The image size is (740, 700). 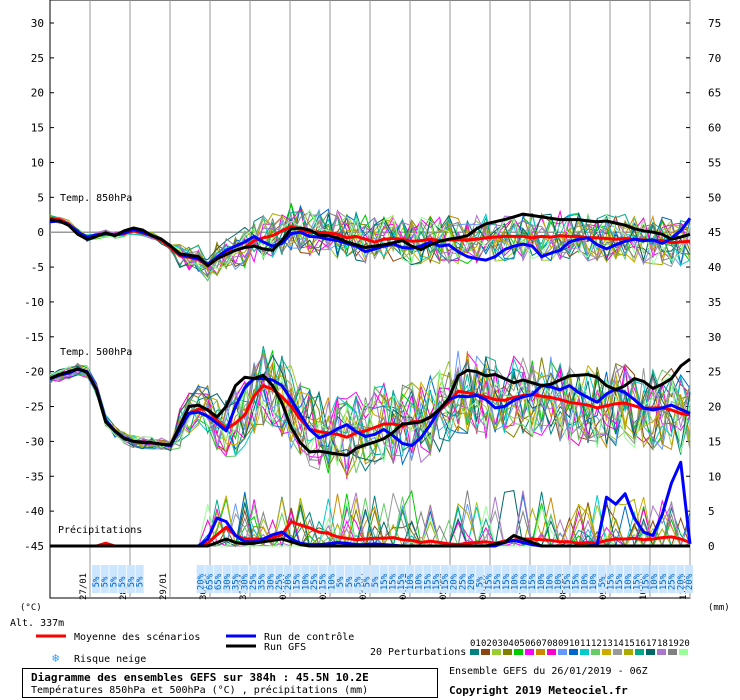 What do you see at coordinates (714, 162) in the screenshot?
I see `y-tick-label-right: 55` at bounding box center [714, 162].